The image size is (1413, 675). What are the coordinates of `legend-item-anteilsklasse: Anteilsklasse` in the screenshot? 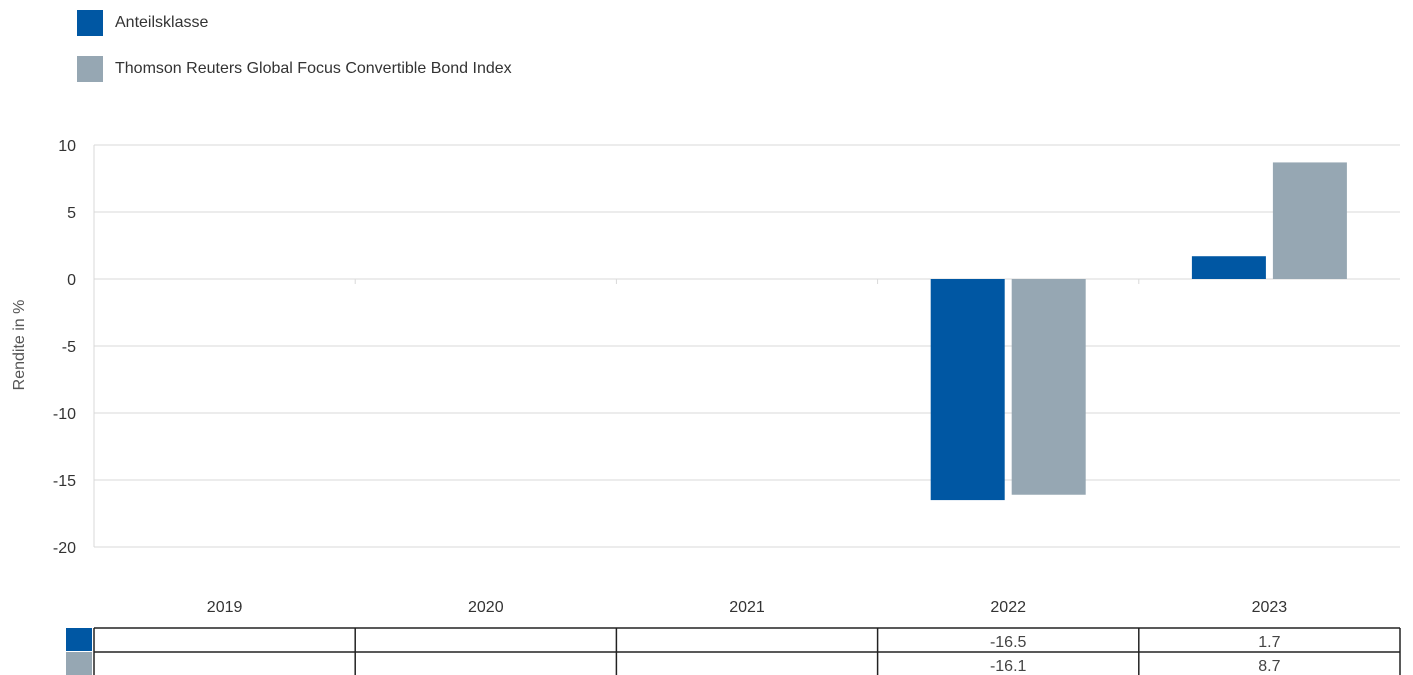 It's located at (294, 23).